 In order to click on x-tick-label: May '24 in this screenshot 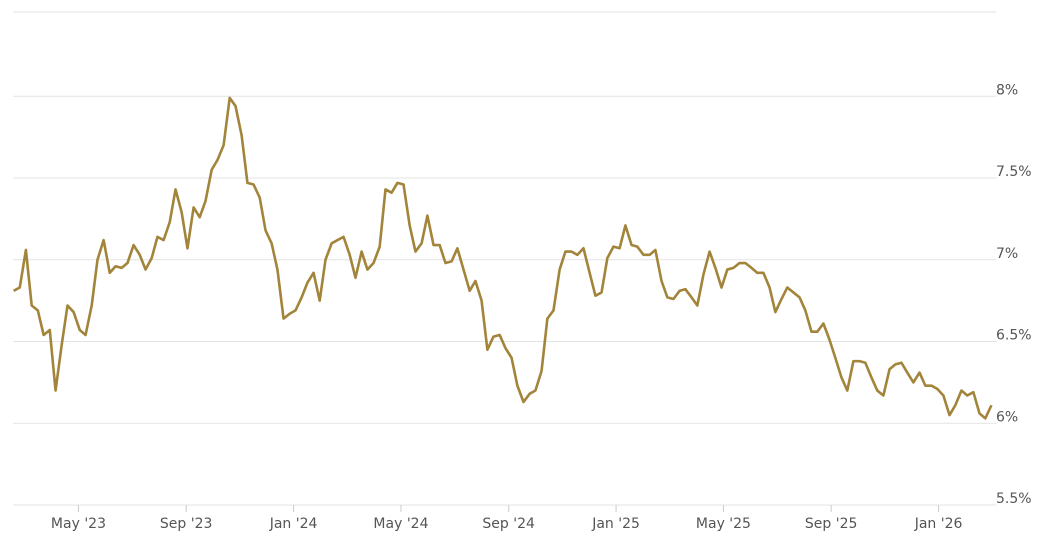, I will do `click(400, 524)`.